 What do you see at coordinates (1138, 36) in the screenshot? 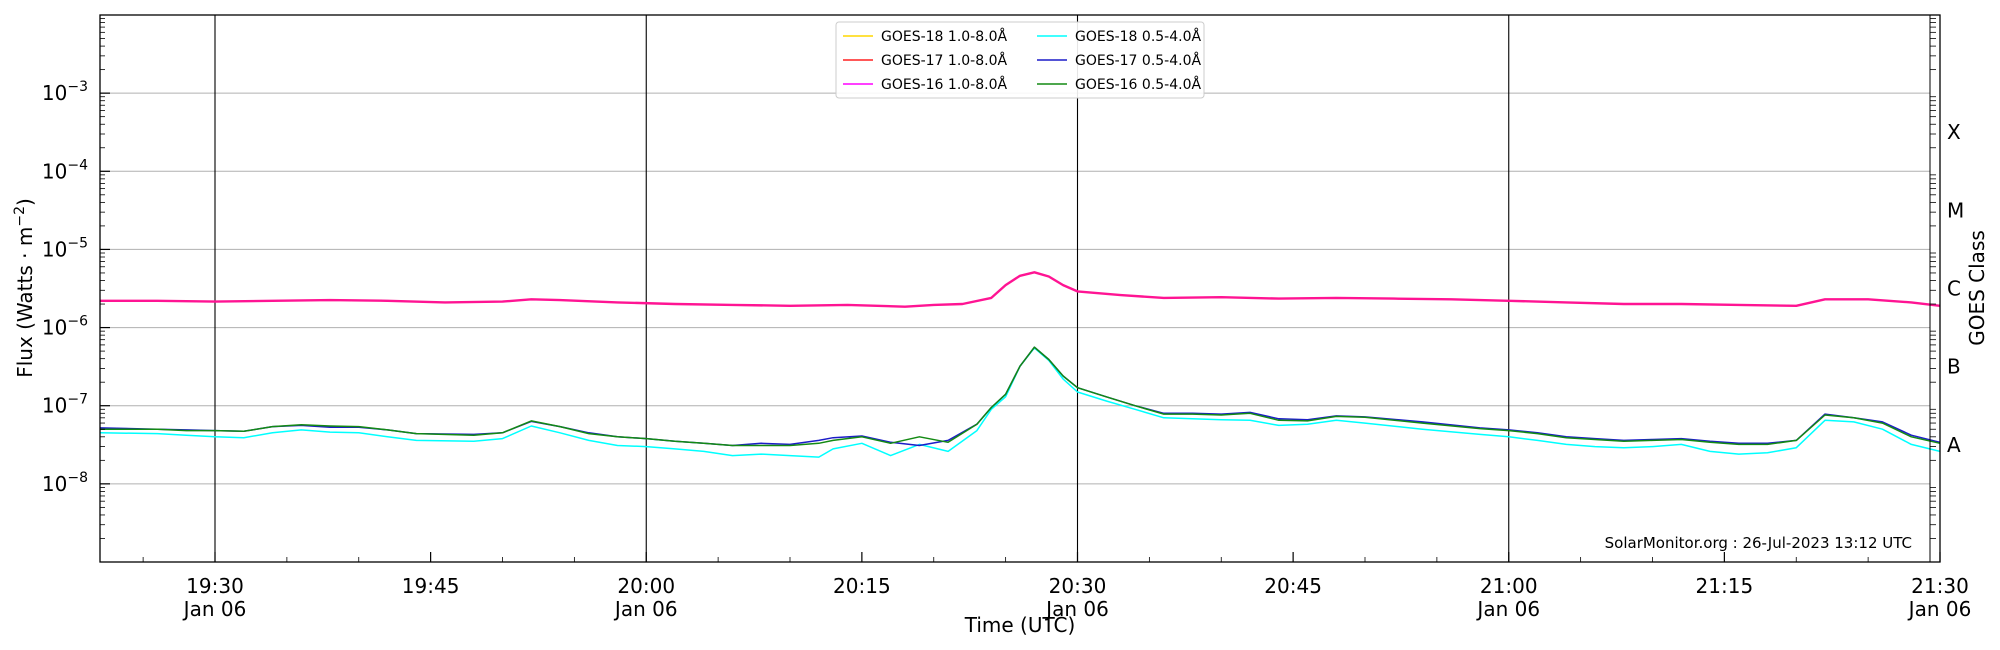
I see `legend-label: GOES-18 0.5-4.0Å` at bounding box center [1138, 36].